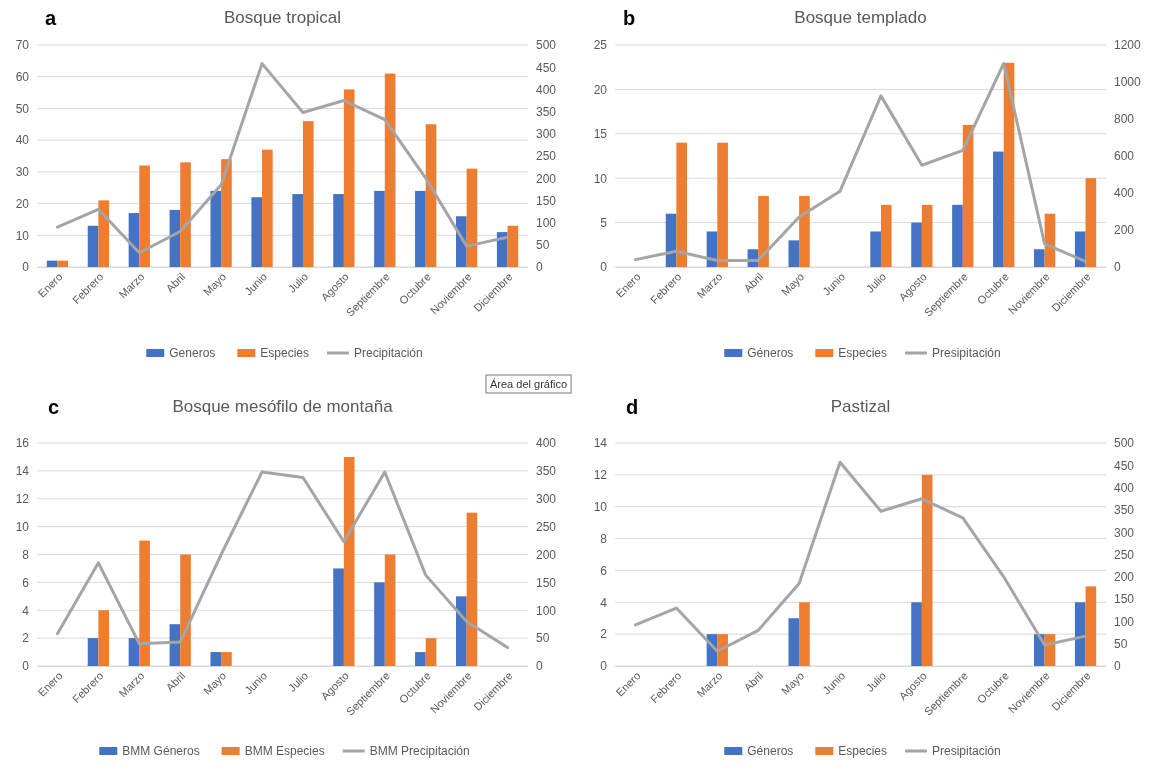  I want to click on text: Área del gráfico, so click(529, 384).